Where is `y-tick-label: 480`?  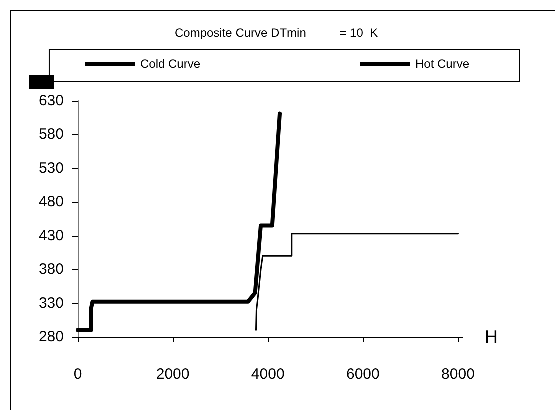
y-tick-label: 480 is located at coordinates (51, 202).